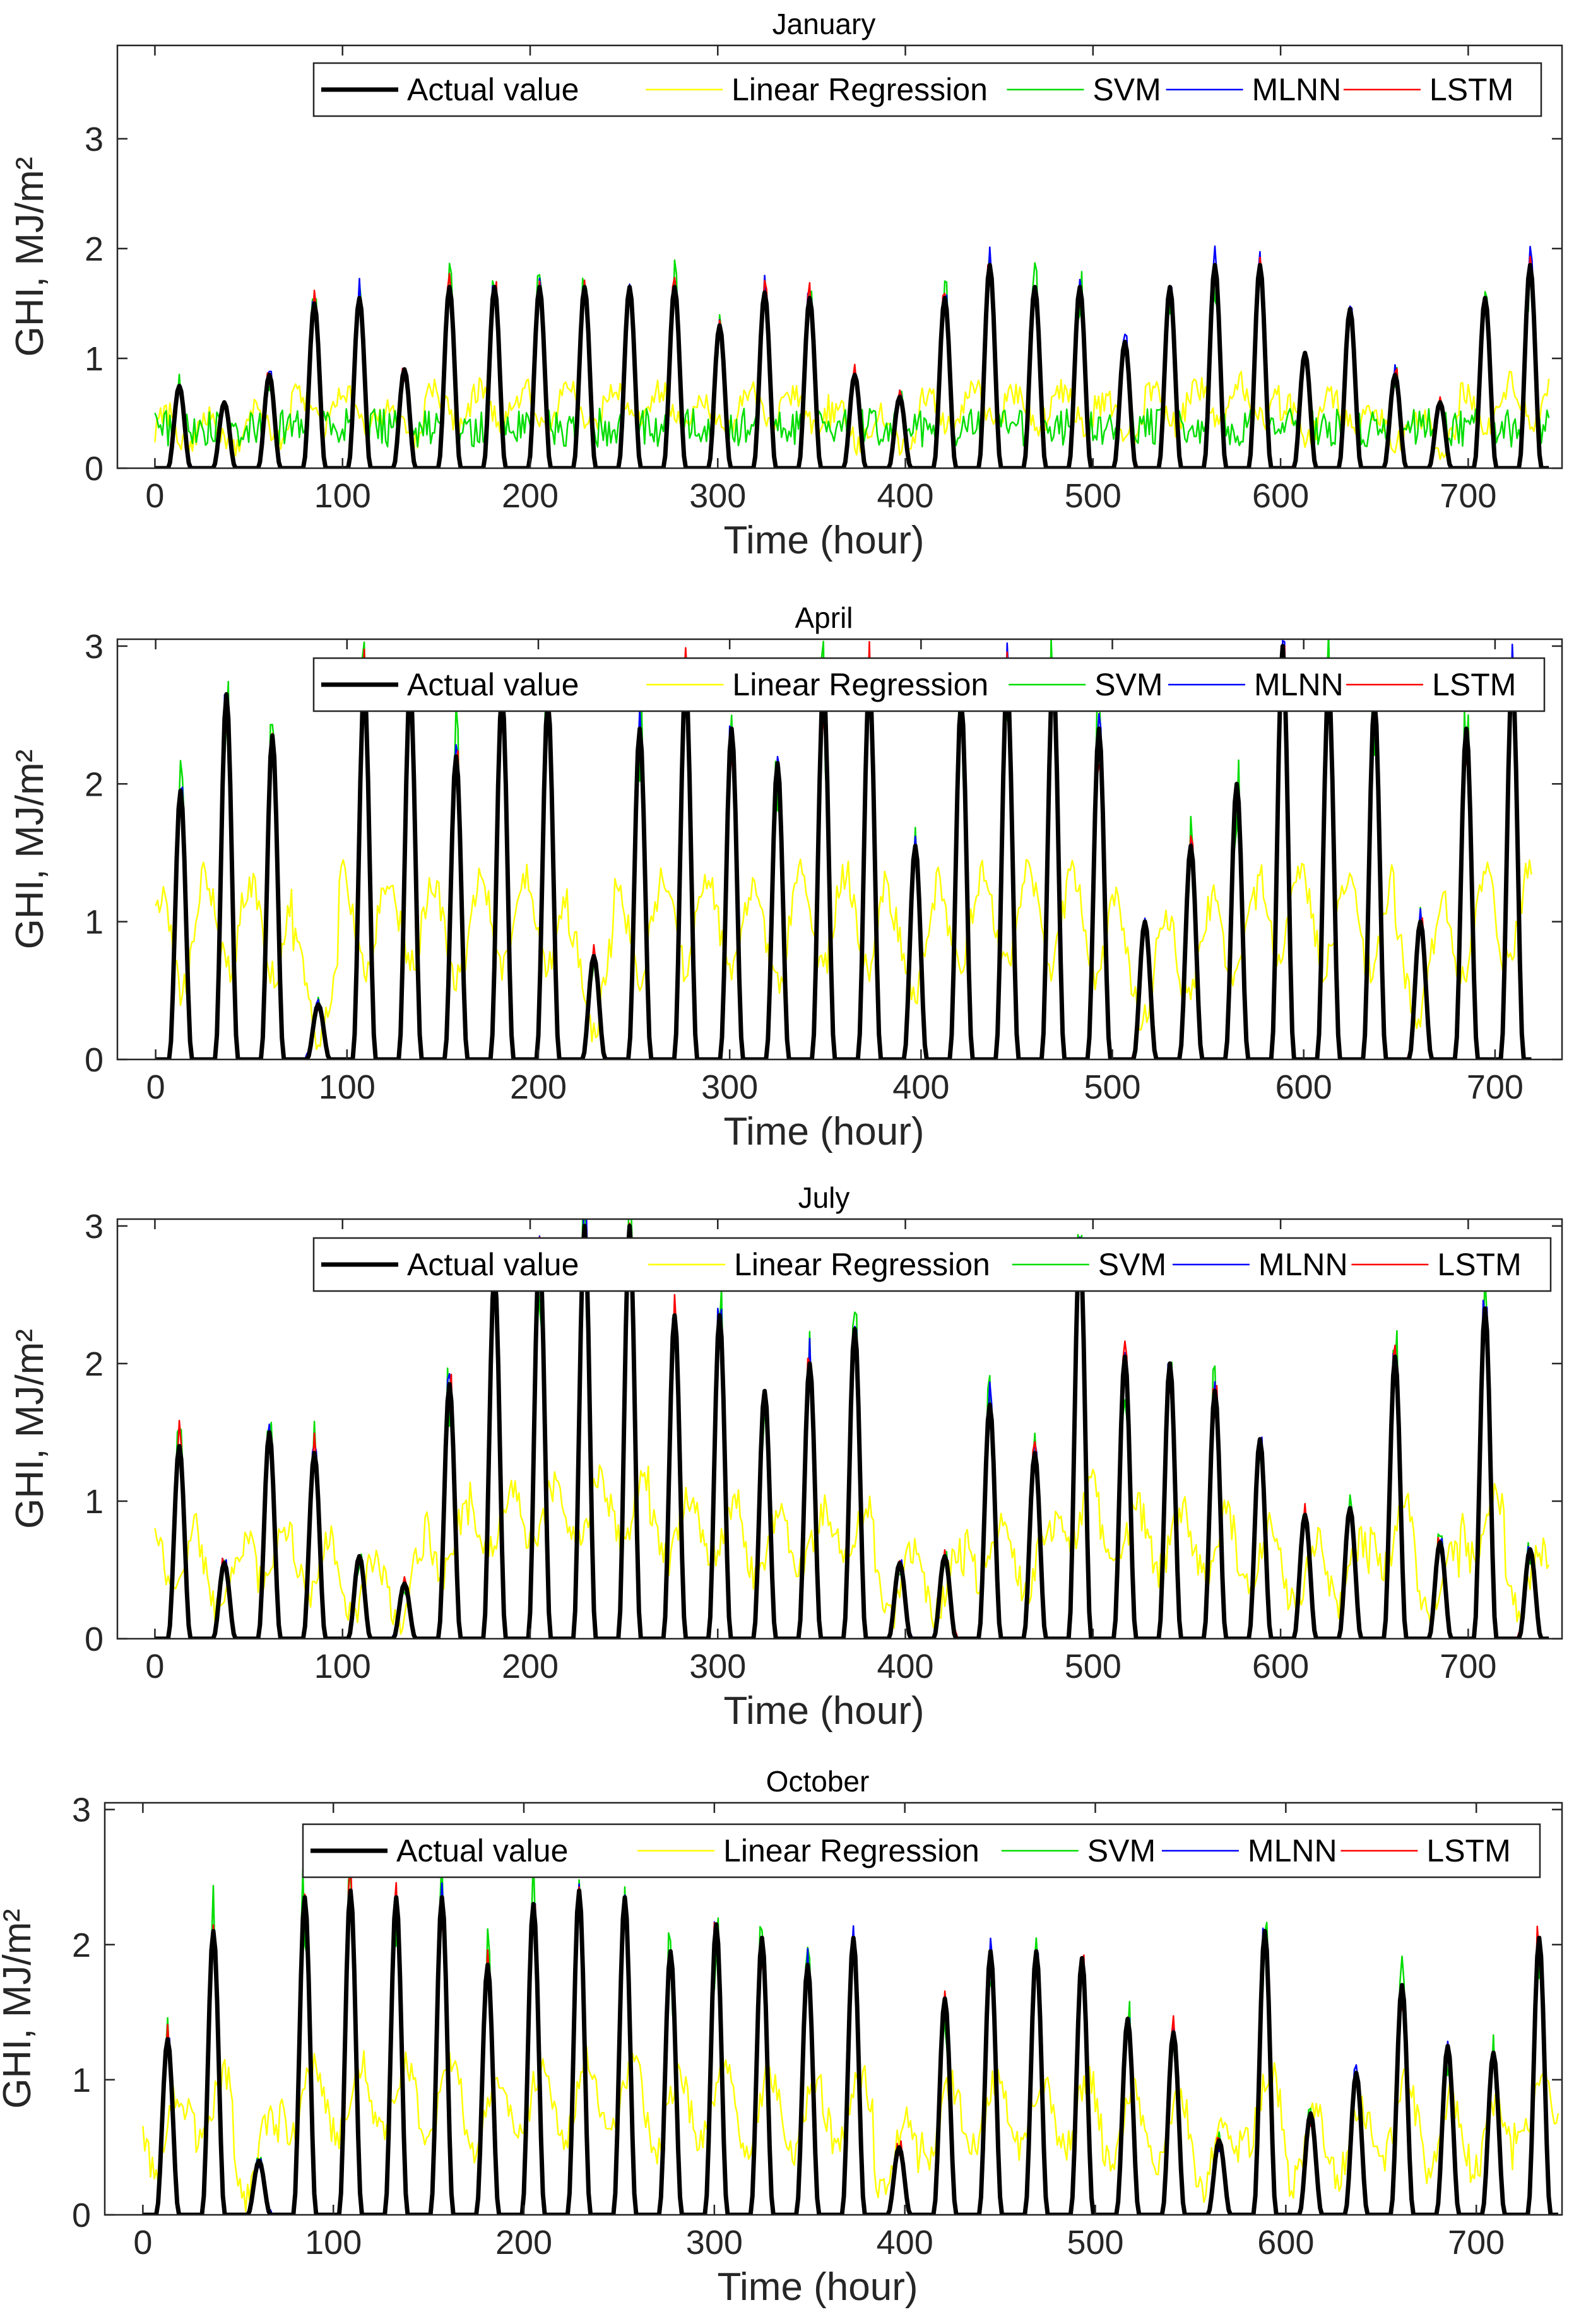 The height and width of the screenshot is (2324, 1586). Describe the element at coordinates (818, 1782) in the screenshot. I see `chart-title: October` at that location.